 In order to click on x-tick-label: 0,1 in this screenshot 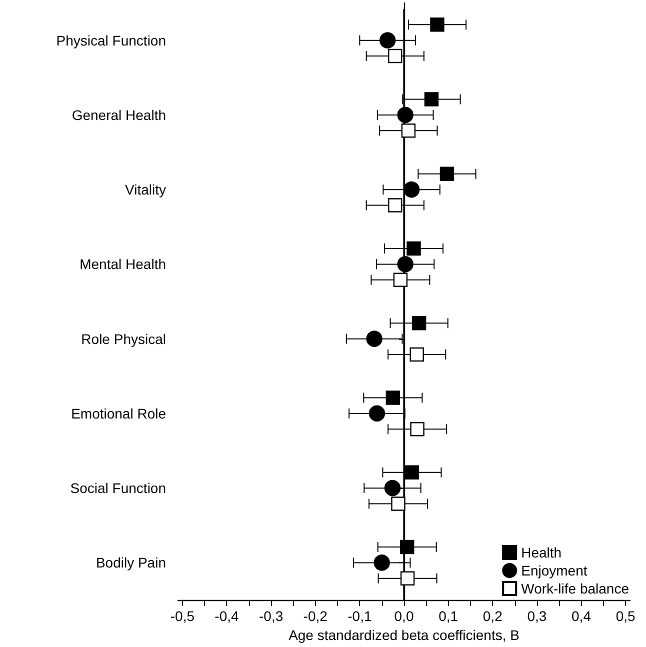, I will do `click(448, 616)`.